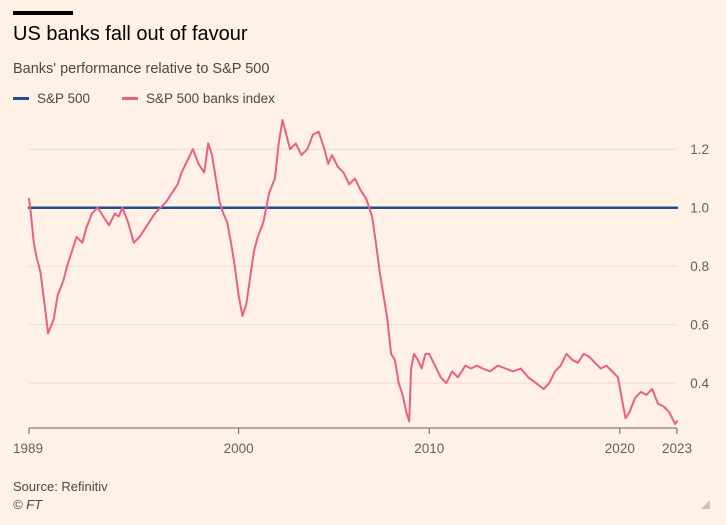 The width and height of the screenshot is (726, 525). What do you see at coordinates (677, 448) in the screenshot?
I see `x-tick-label: 2023` at bounding box center [677, 448].